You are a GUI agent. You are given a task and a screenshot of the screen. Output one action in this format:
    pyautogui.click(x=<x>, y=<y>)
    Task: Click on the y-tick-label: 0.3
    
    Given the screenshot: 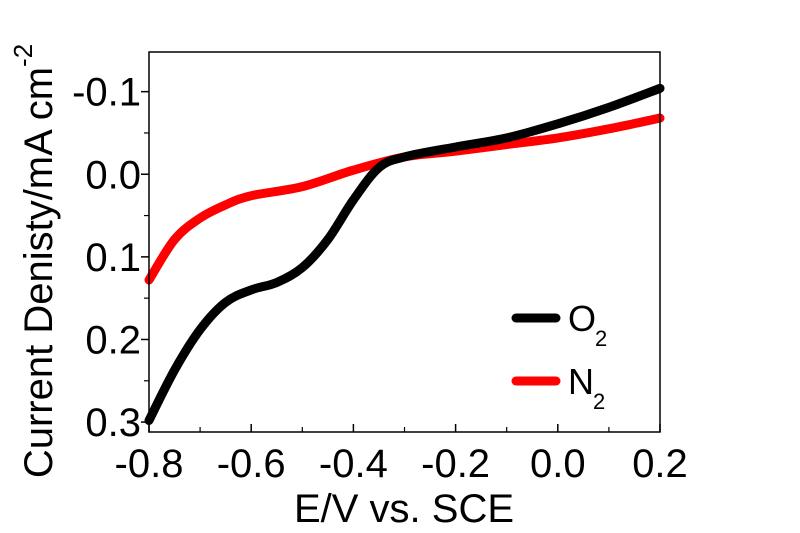 What is the action you would take?
    pyautogui.click(x=113, y=423)
    